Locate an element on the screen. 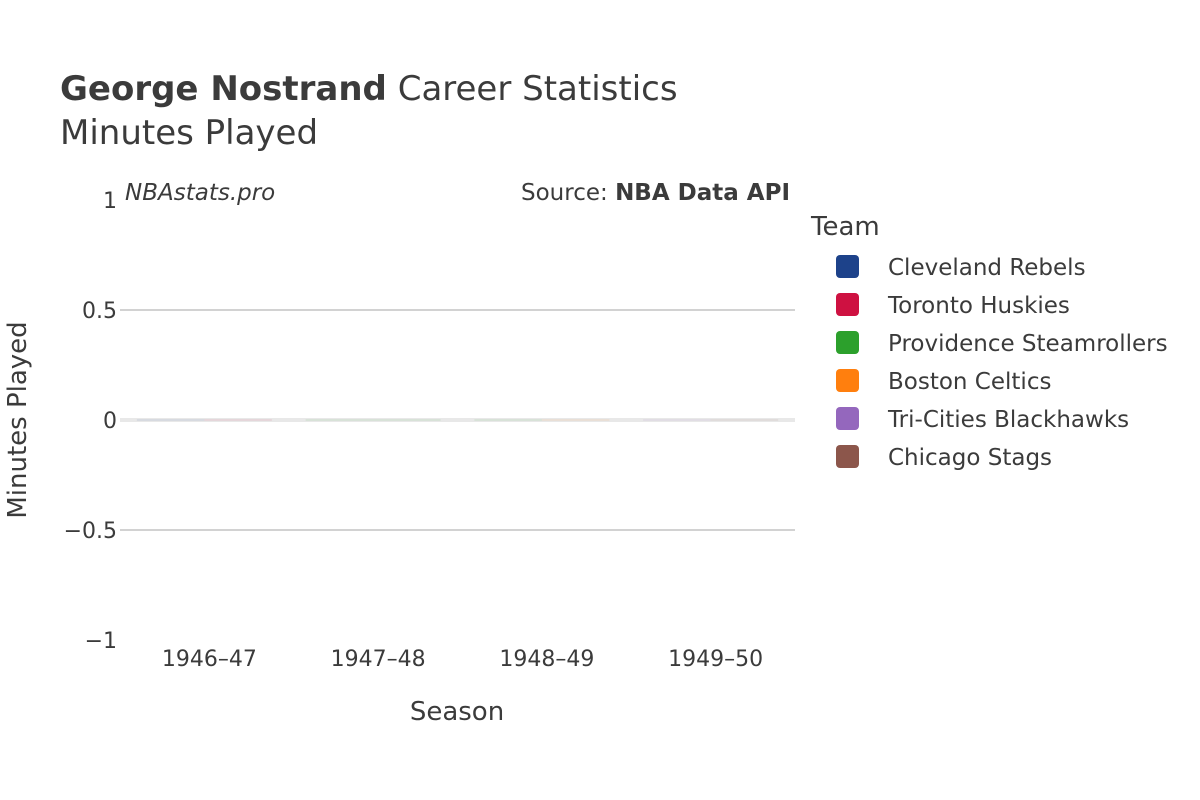  source-annotation: Source: NBA Data API is located at coordinates (655, 193).